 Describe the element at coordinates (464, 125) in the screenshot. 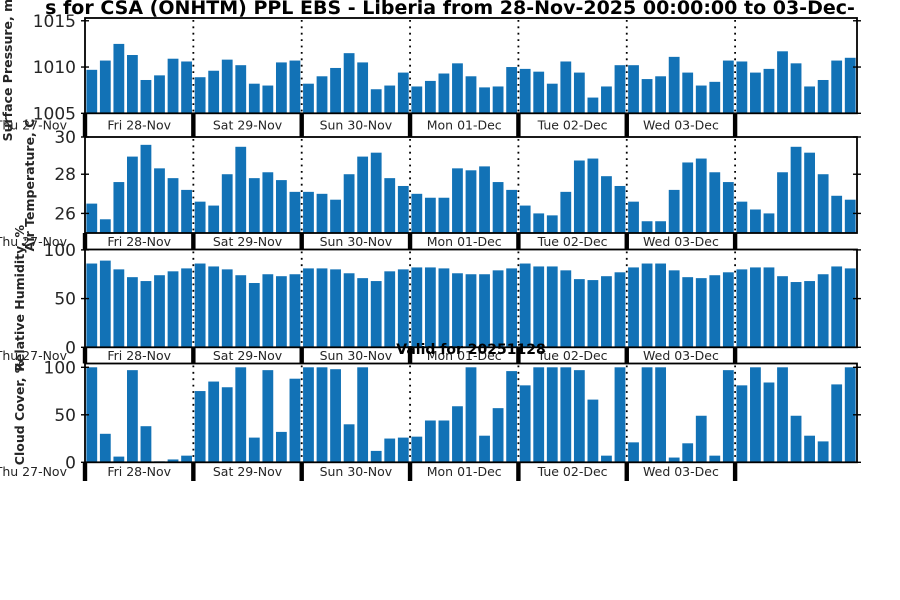

I see `day-label: Mon 01-Dec` at that location.